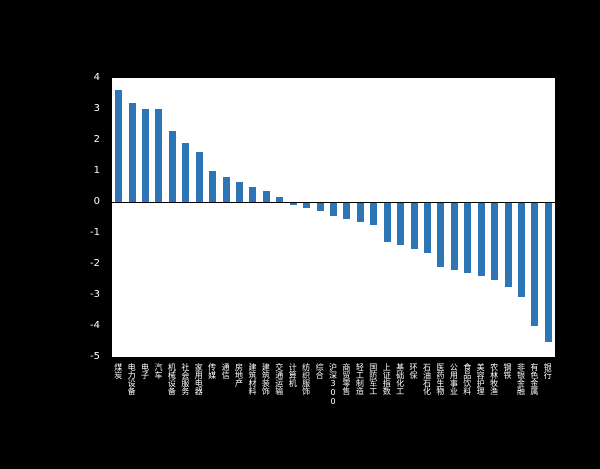  I want to click on x-category-label: 建筑装饰, so click(266, 379).